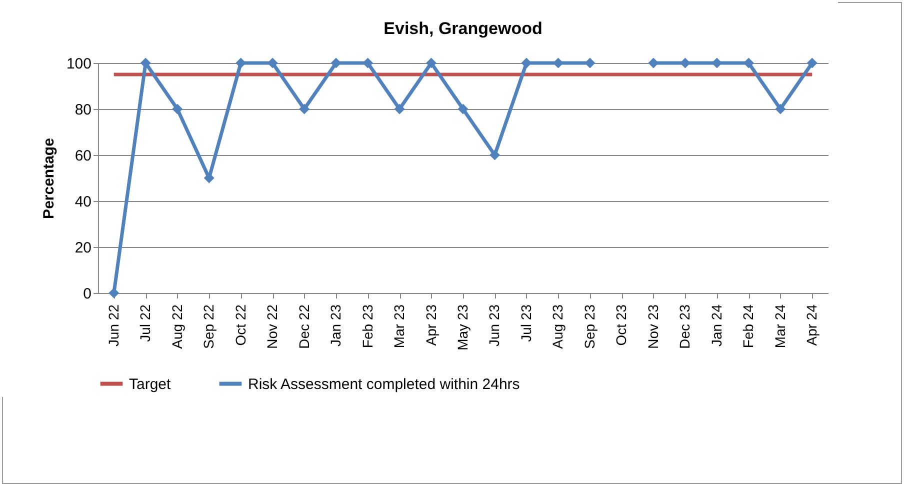 The image size is (907, 489). What do you see at coordinates (150, 384) in the screenshot?
I see `legend-label: Target` at bounding box center [150, 384].